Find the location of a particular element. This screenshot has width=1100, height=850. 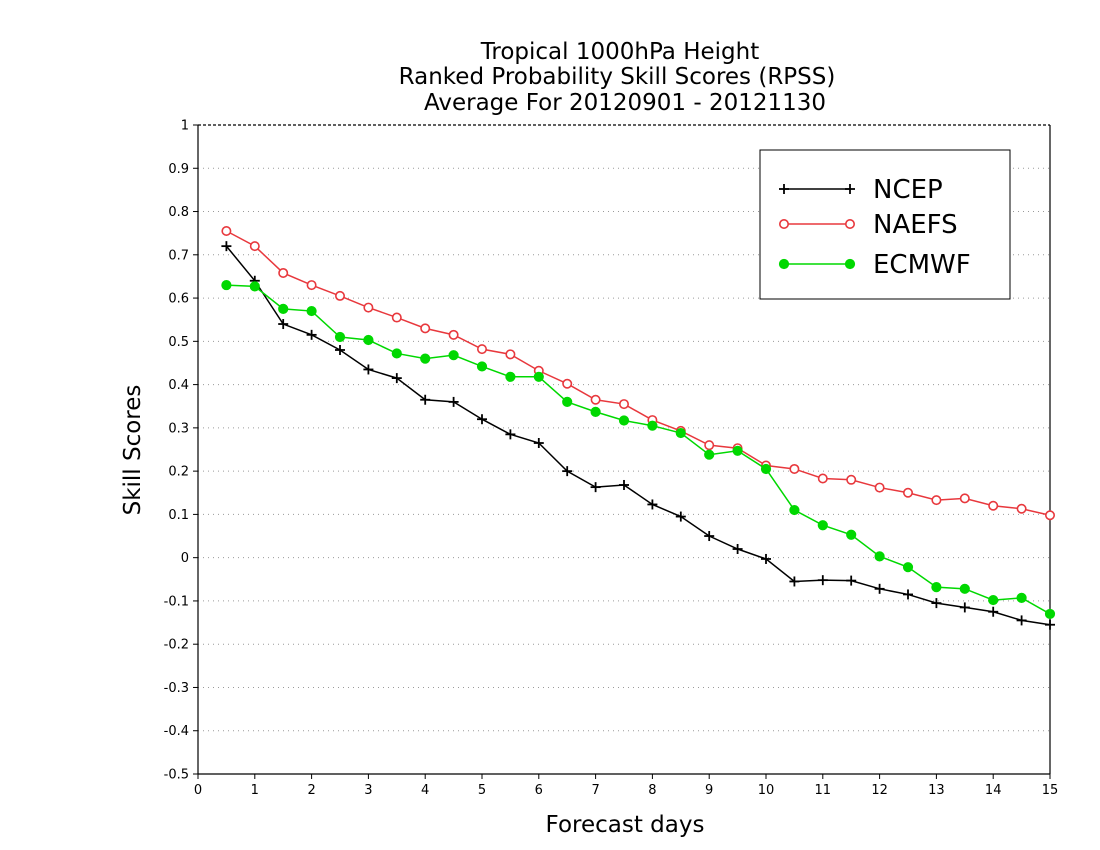

y-tick-label: 0.8 is located at coordinates (178, 212).